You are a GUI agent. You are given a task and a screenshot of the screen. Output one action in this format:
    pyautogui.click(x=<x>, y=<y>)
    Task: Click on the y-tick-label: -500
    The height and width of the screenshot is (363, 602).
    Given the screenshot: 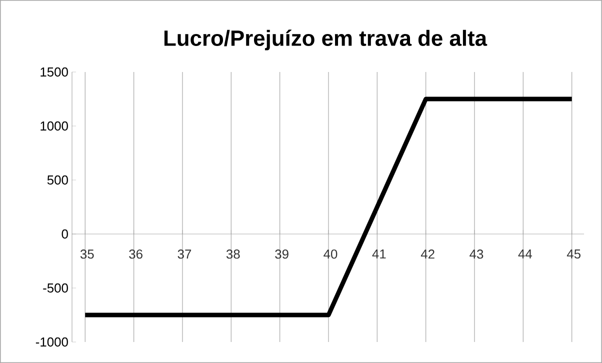 What is the action you would take?
    pyautogui.click(x=55, y=288)
    